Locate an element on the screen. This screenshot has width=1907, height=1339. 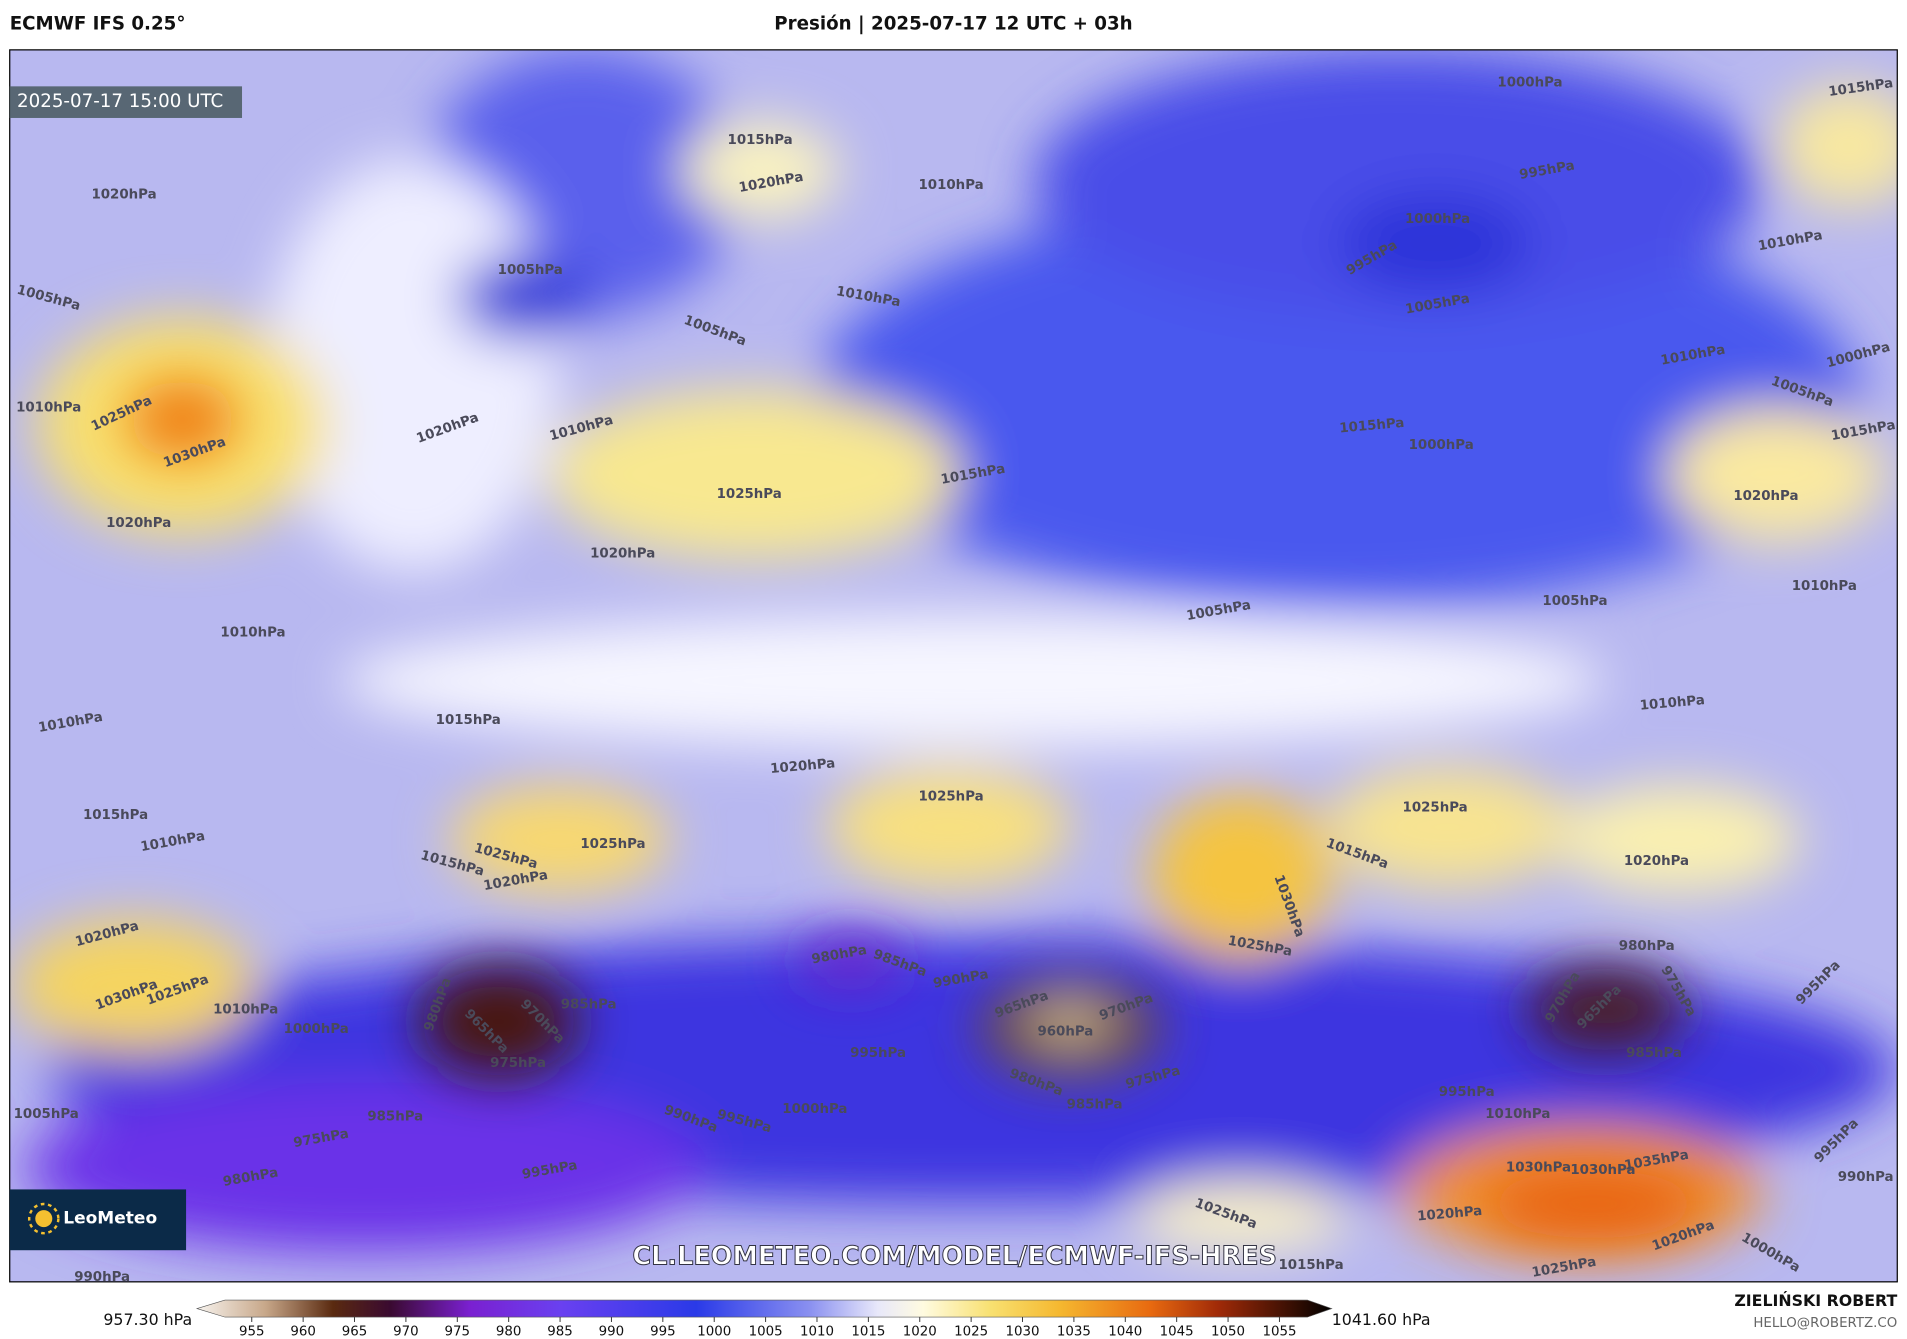
watermark: CL.LEOMETEO.COM/MODEL/ECMWF-IFS-HRES is located at coordinates (954, 1257).